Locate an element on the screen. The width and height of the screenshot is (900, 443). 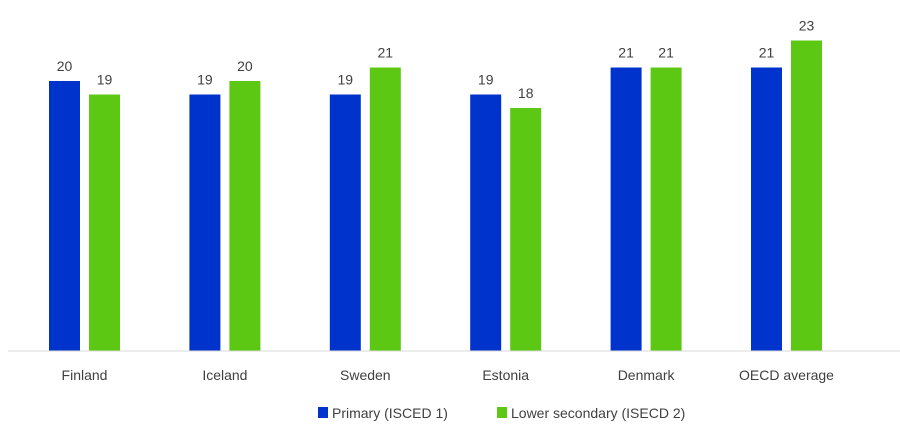
legend-label: Primary (ISCED 1) is located at coordinates (390, 413).